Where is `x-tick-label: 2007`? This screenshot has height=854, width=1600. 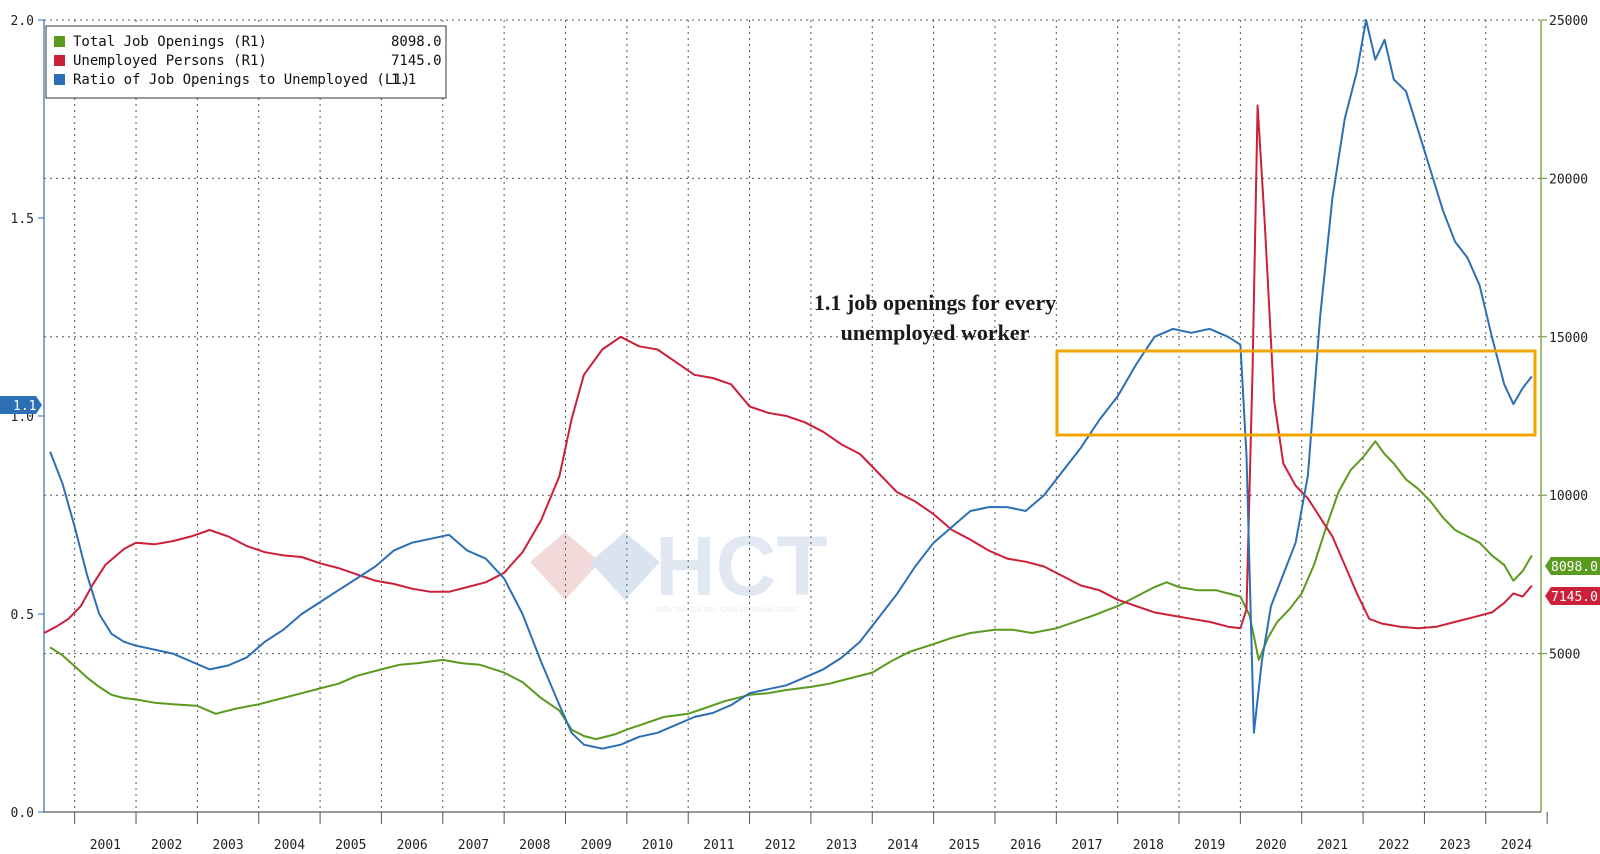
x-tick-label: 2007 is located at coordinates (473, 845).